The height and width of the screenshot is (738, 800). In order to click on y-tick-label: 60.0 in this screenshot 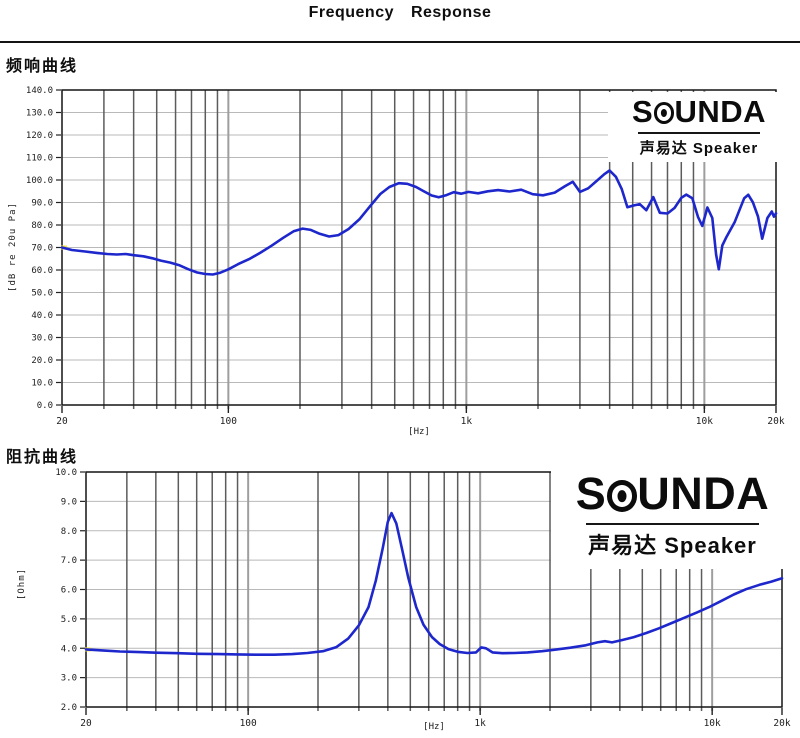, I will do `click(42, 271)`.